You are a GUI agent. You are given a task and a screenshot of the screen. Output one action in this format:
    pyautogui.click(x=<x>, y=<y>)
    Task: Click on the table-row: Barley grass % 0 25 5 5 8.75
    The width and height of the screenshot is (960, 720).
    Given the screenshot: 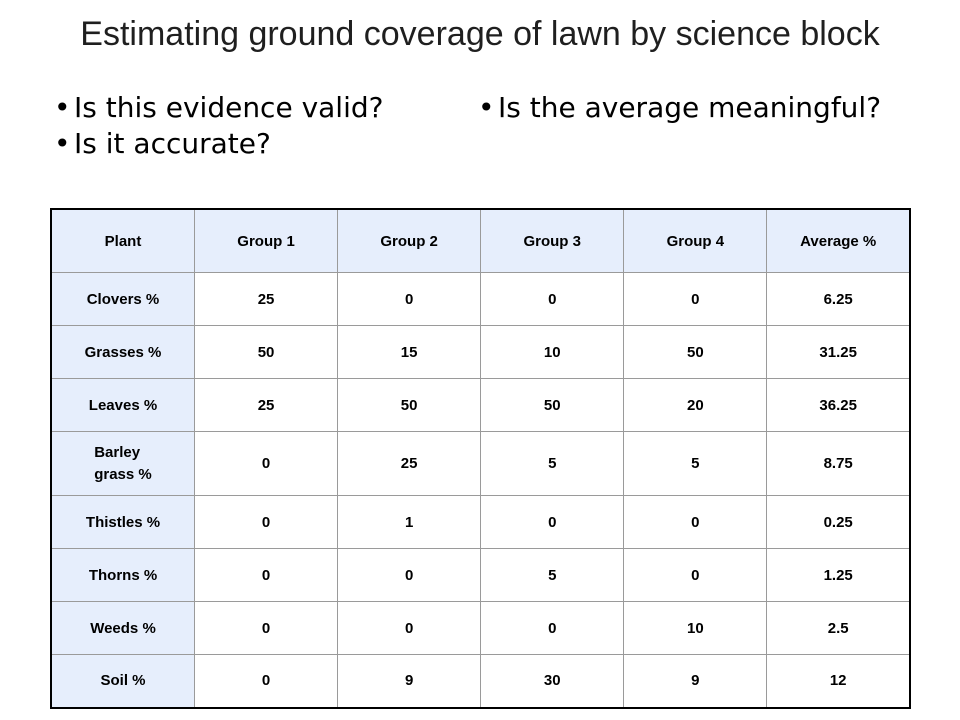 What is the action you would take?
    pyautogui.click(x=480, y=463)
    